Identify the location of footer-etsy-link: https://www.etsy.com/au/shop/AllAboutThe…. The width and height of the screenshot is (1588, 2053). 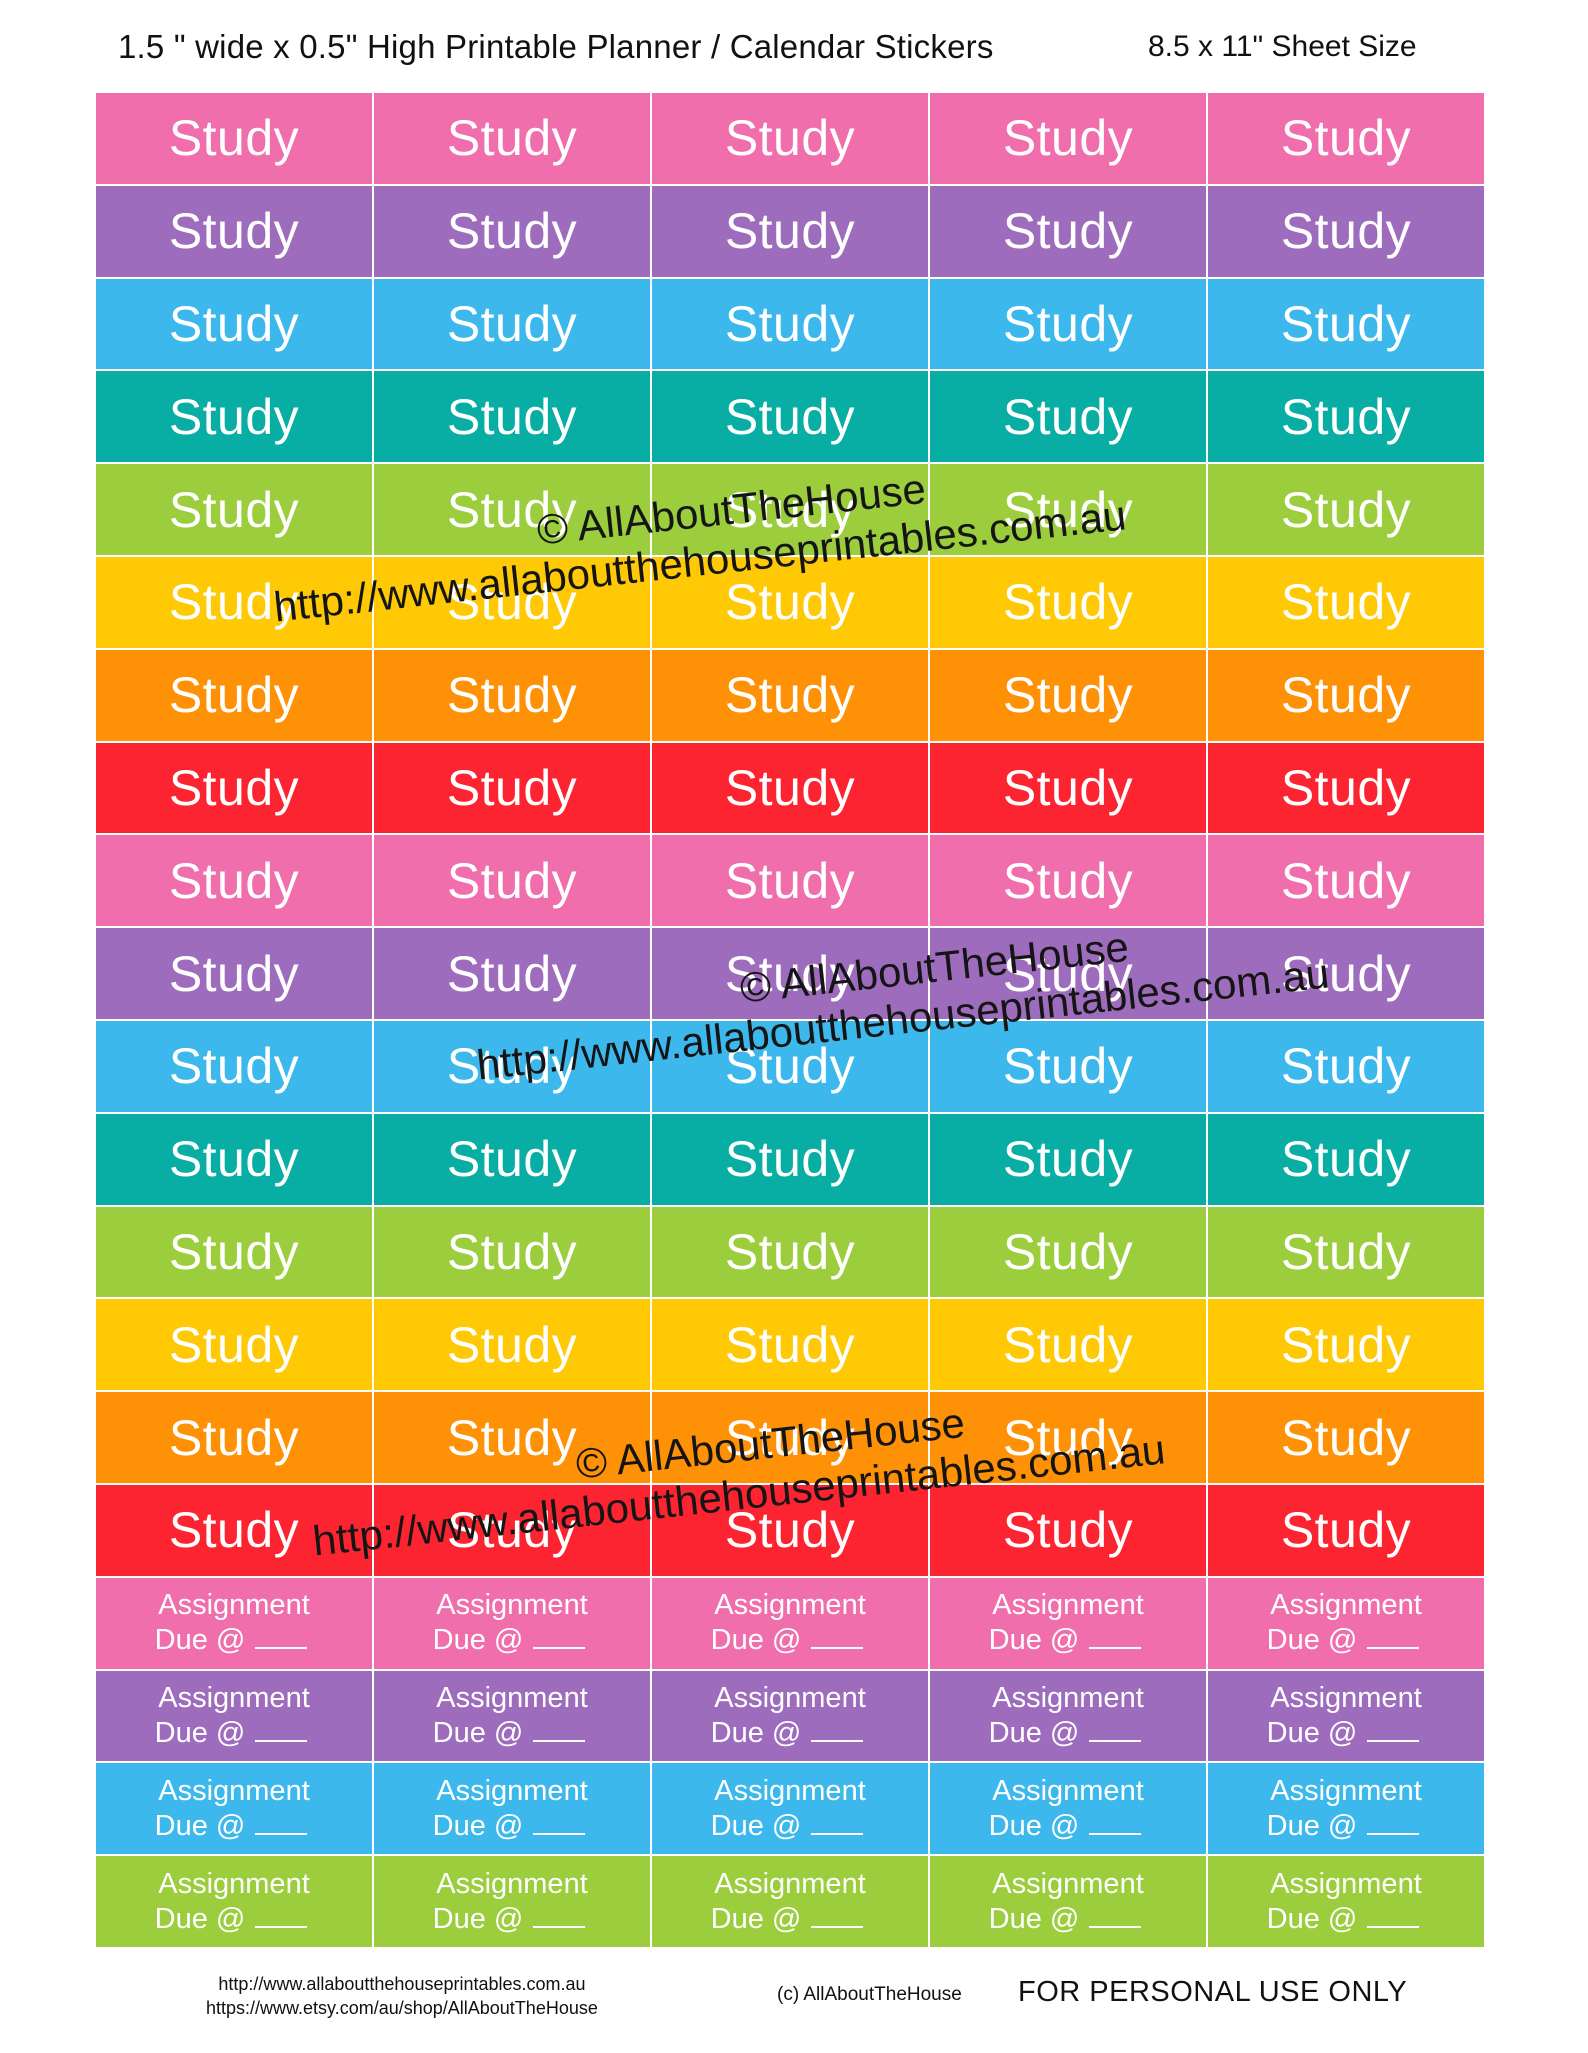
(402, 2008).